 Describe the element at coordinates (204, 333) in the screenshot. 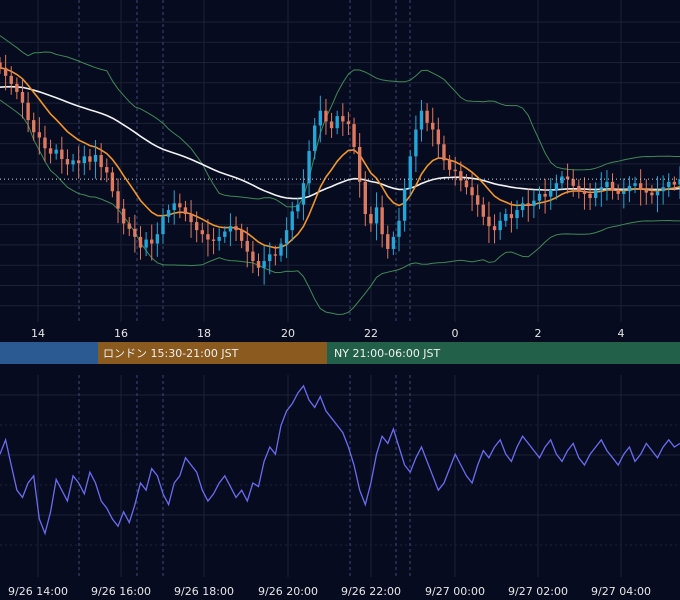

I see `price-x-tick-label: 18` at that location.